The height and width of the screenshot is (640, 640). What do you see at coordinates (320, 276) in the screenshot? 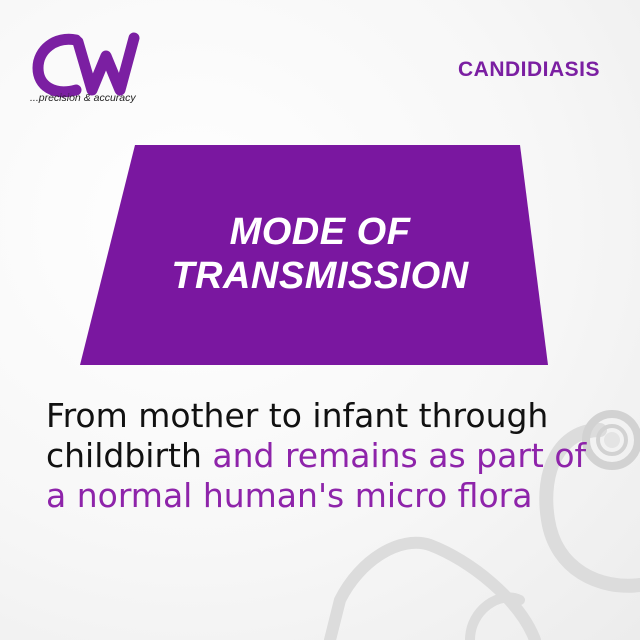
I see `banner-title-line2: TRANSMISSION` at bounding box center [320, 276].